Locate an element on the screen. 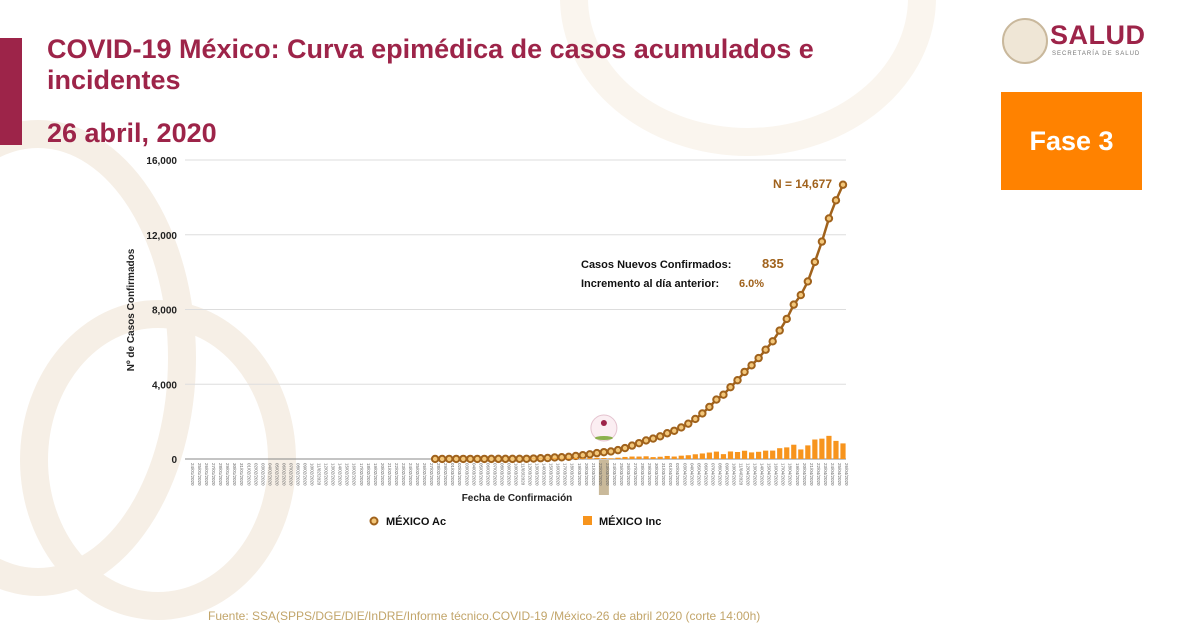  x-tick-label: 25/03/2020 is located at coordinates (621, 474).